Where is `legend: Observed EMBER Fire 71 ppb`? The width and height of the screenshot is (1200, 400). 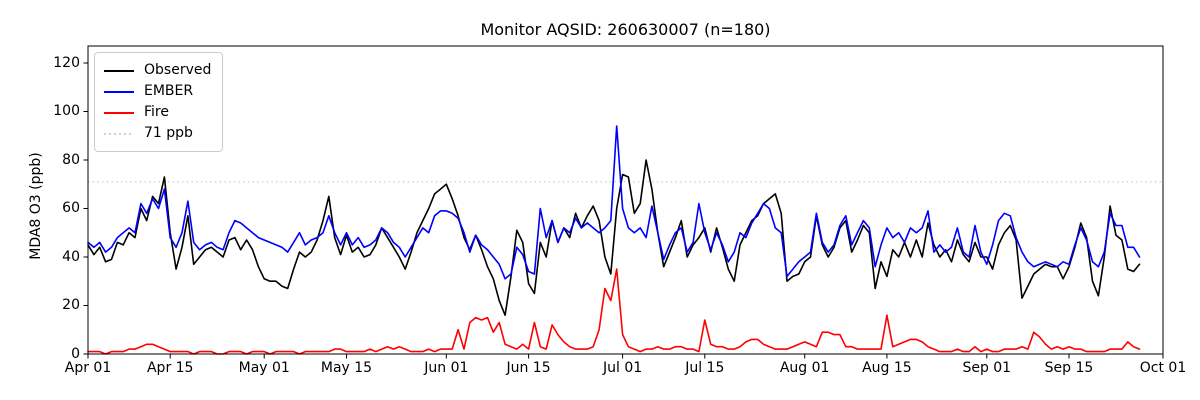
legend: Observed EMBER Fire 71 ppb is located at coordinates (159, 102).